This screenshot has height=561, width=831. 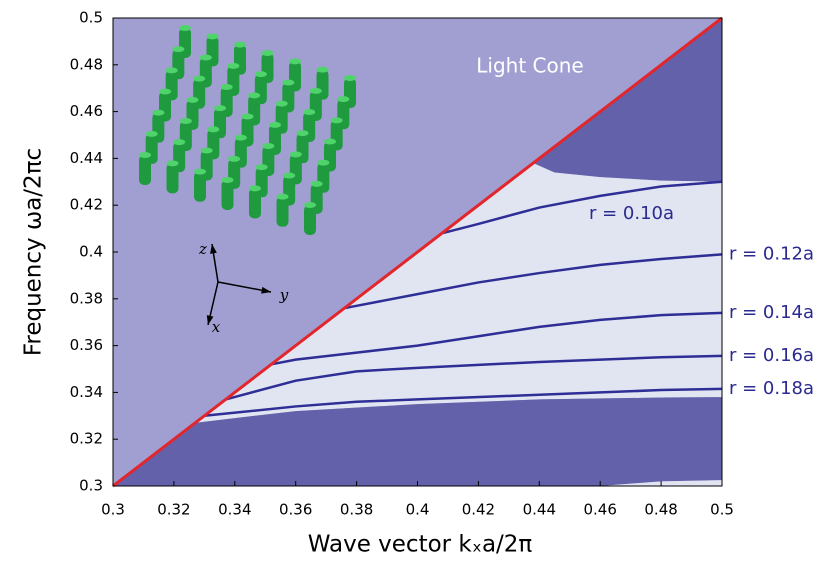 What do you see at coordinates (478, 510) in the screenshot?
I see `x-tick-label: 0.42` at bounding box center [478, 510].